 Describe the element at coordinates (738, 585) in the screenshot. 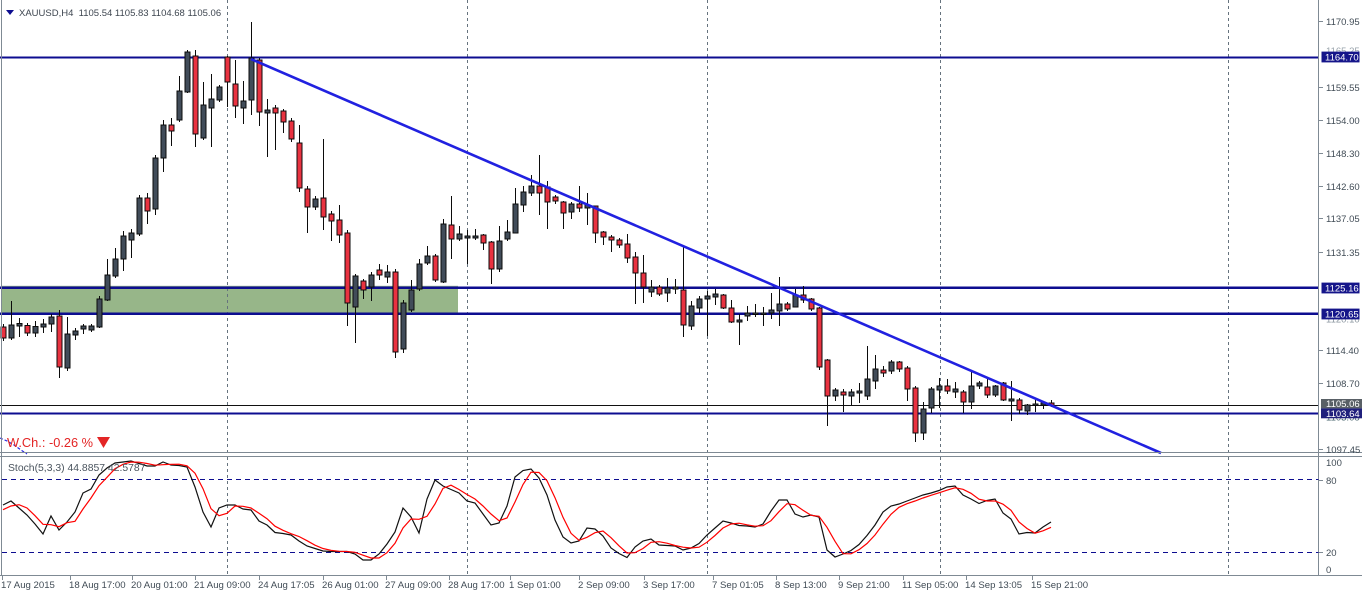

I see `svg-text: 7 Sep 01:05` at that location.